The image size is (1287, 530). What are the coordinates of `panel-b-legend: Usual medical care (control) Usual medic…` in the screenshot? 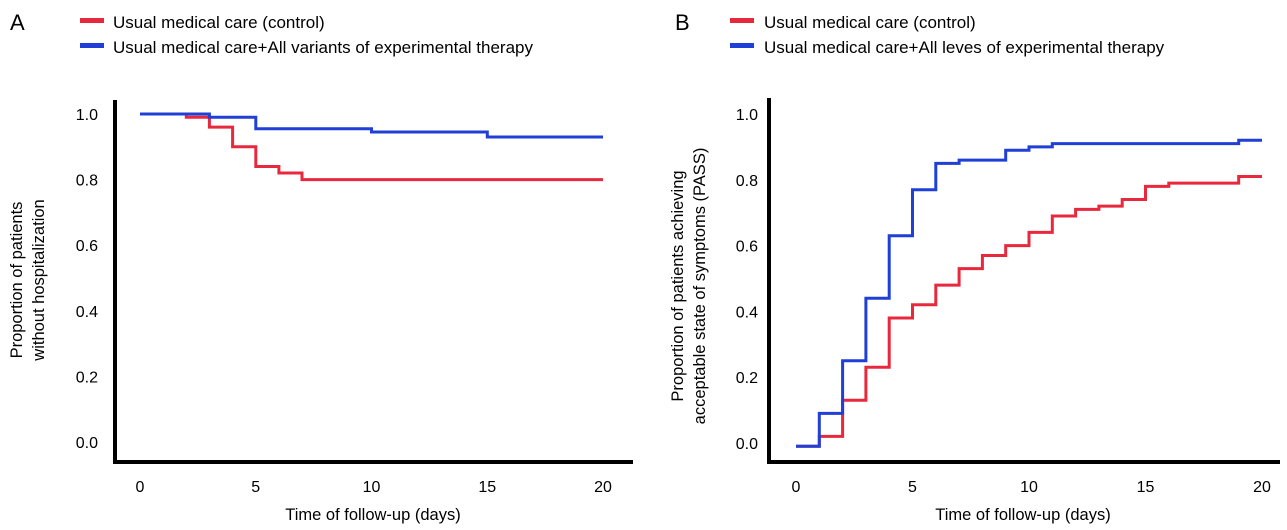 It's located at (947, 35).